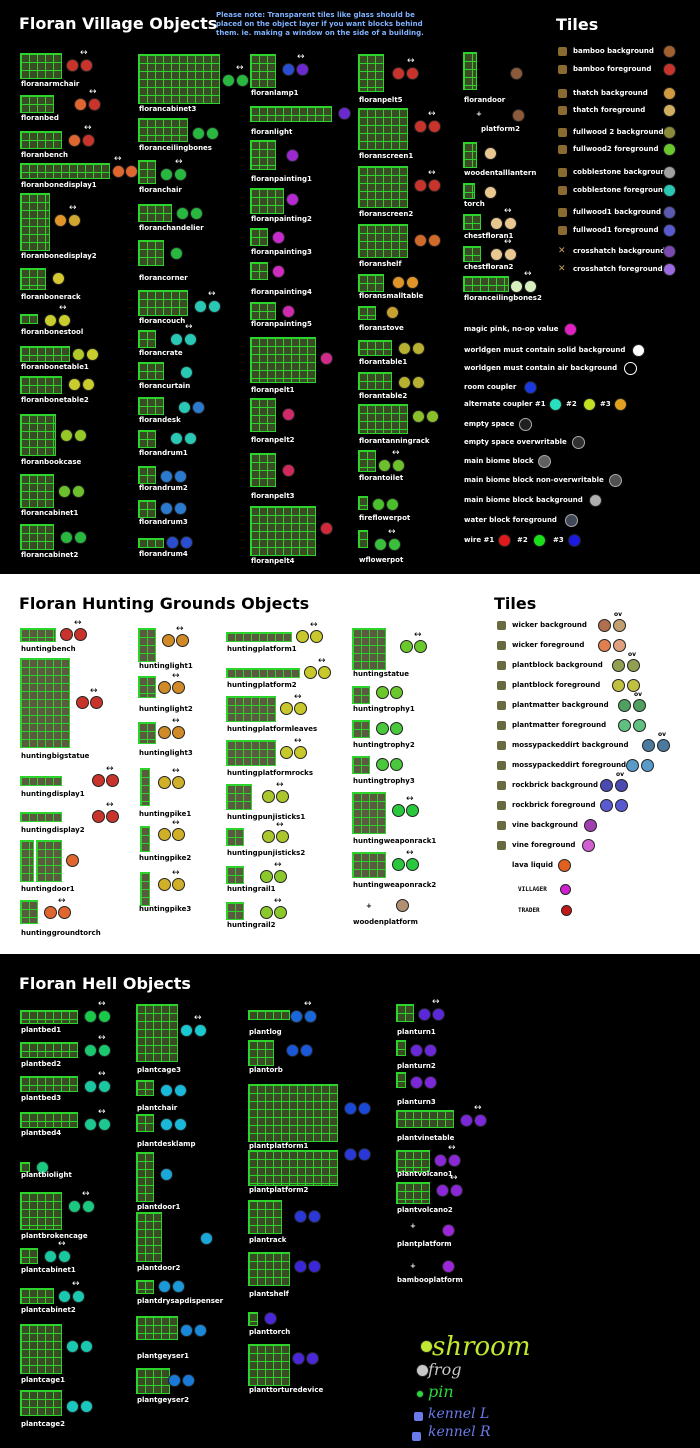 The image size is (700, 1448). What do you see at coordinates (272, 132) in the screenshot?
I see `object-label: floranlight` at bounding box center [272, 132].